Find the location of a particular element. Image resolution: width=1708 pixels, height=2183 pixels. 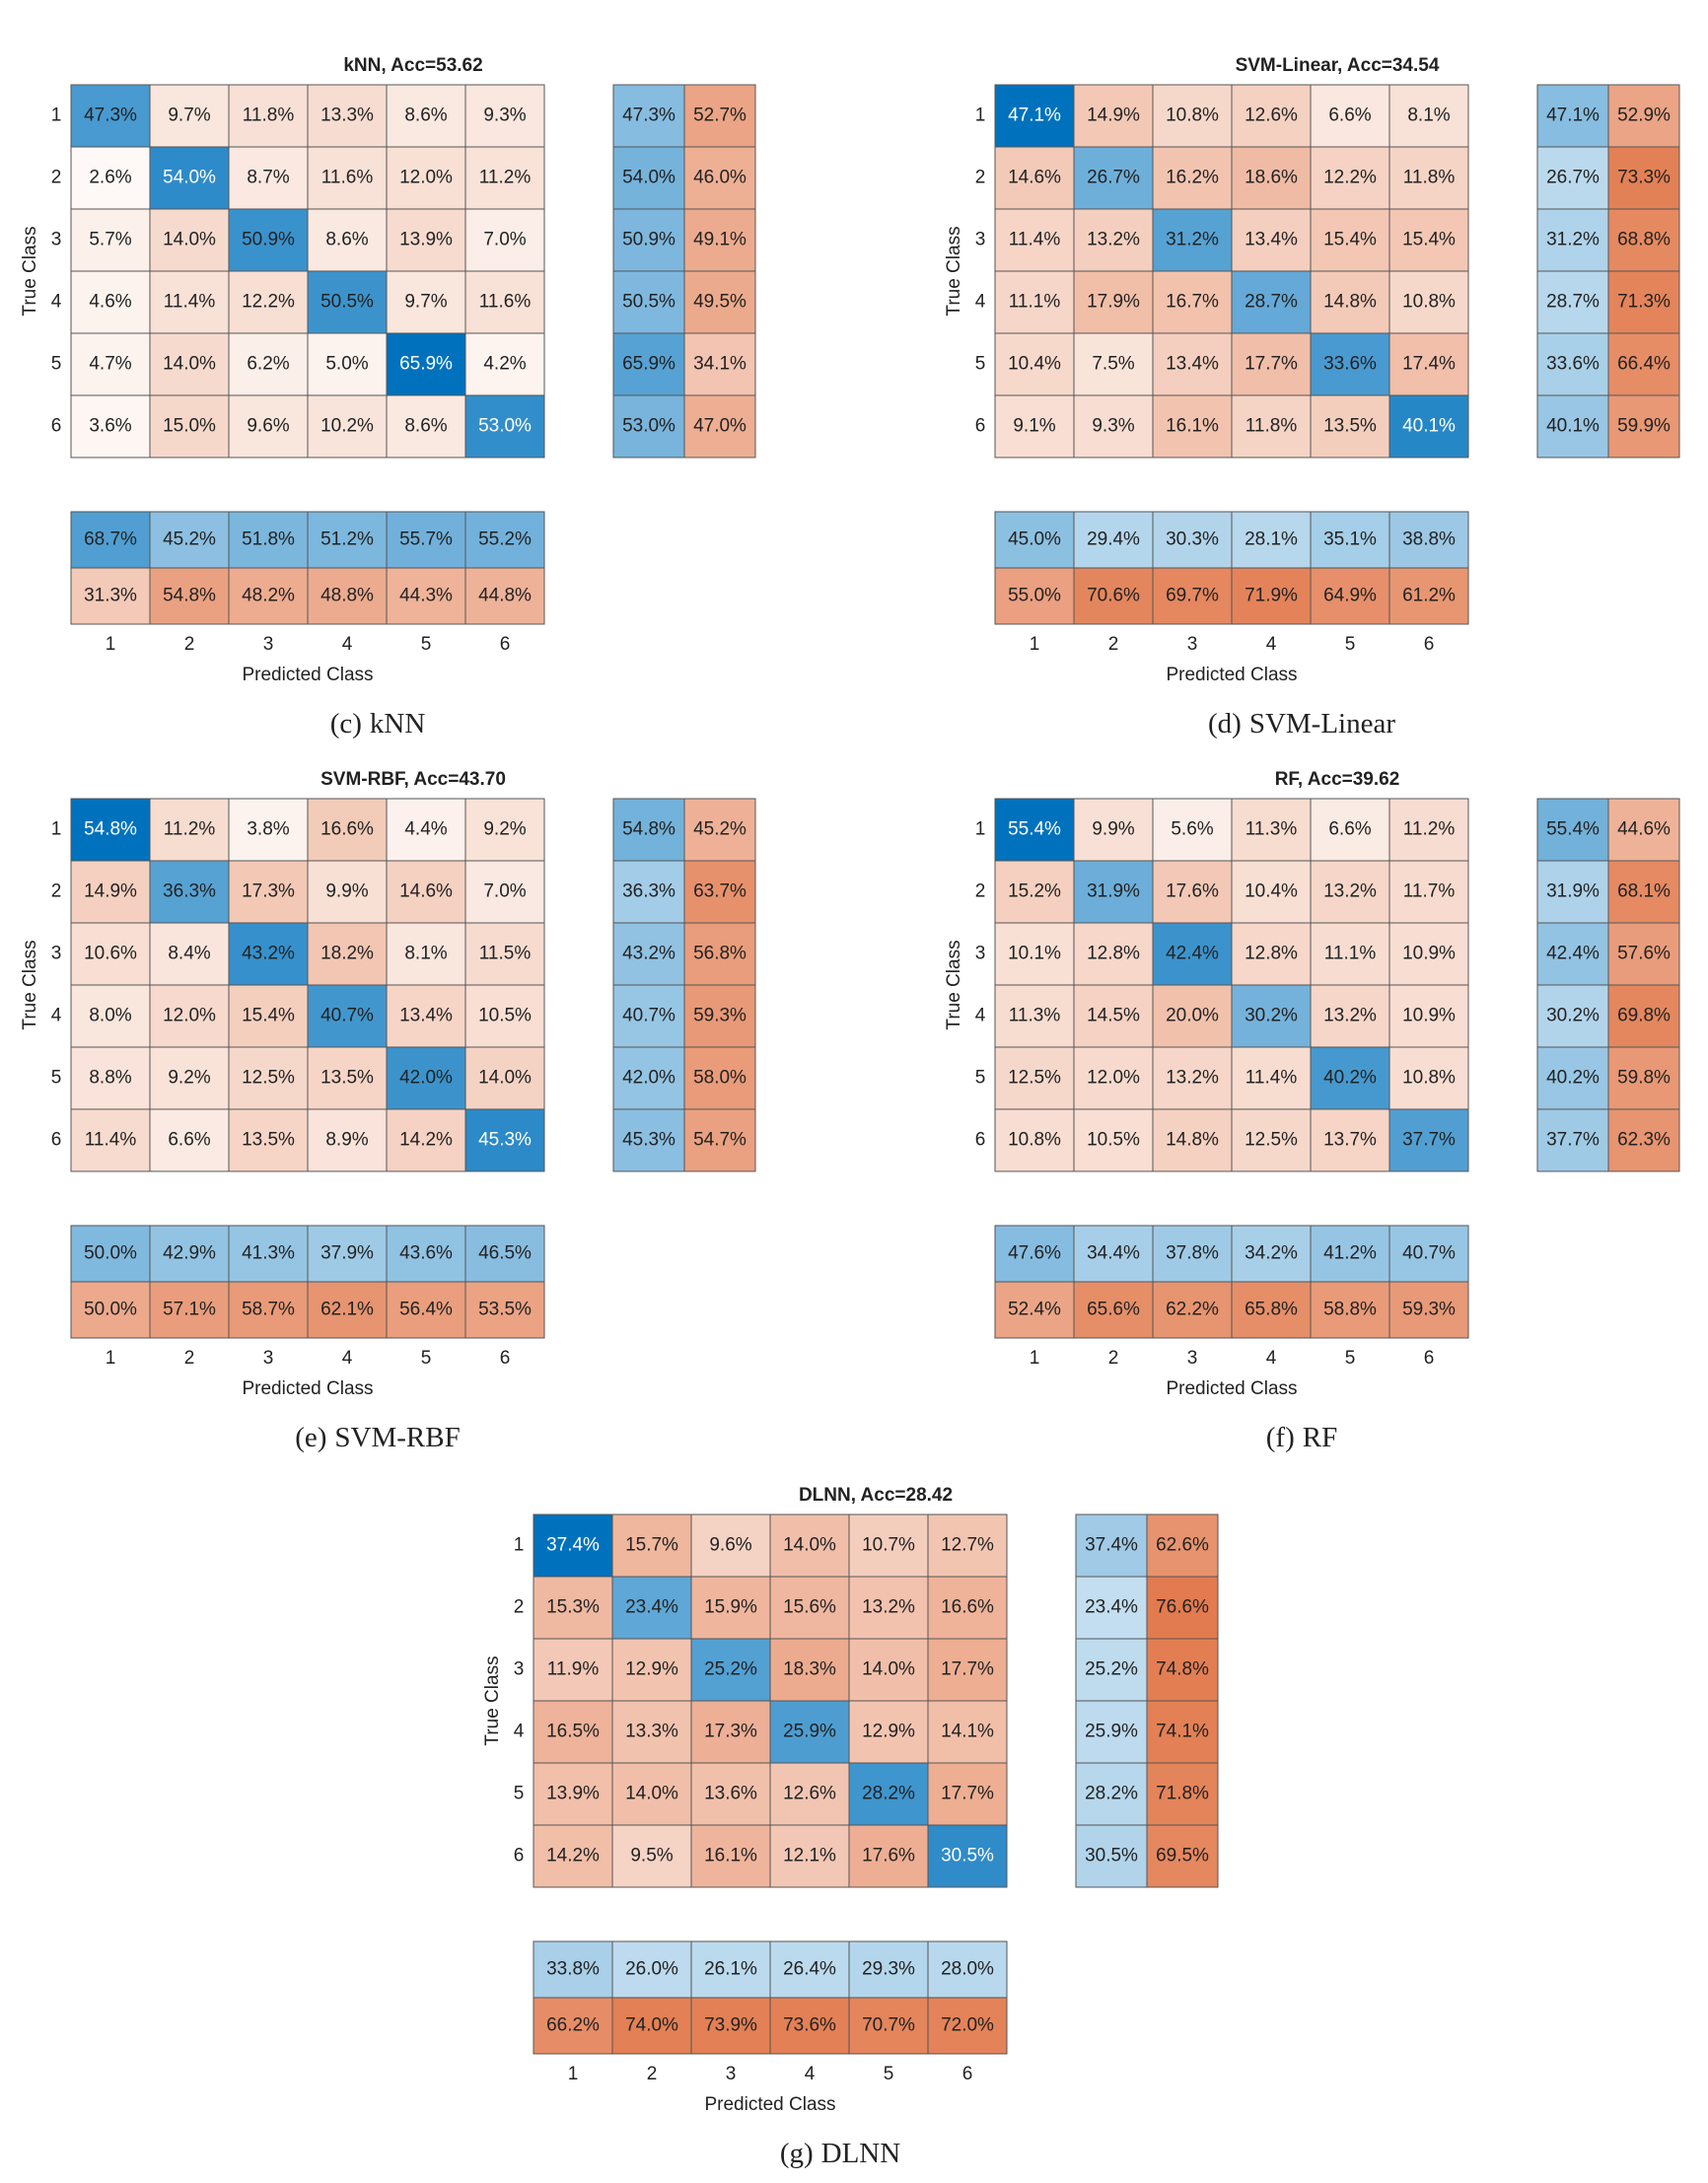

row-summary-label: 25.2% is located at coordinates (1111, 1670).